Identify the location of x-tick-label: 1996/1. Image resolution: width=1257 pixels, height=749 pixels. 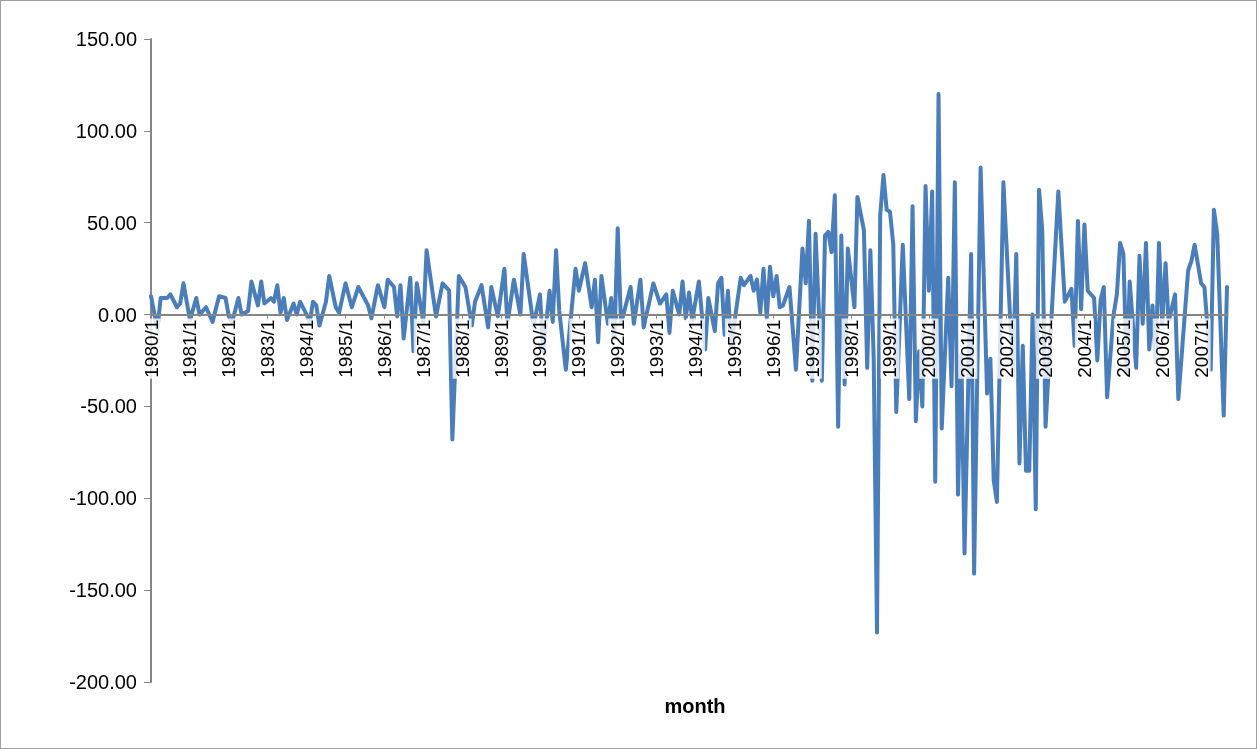
(773, 348).